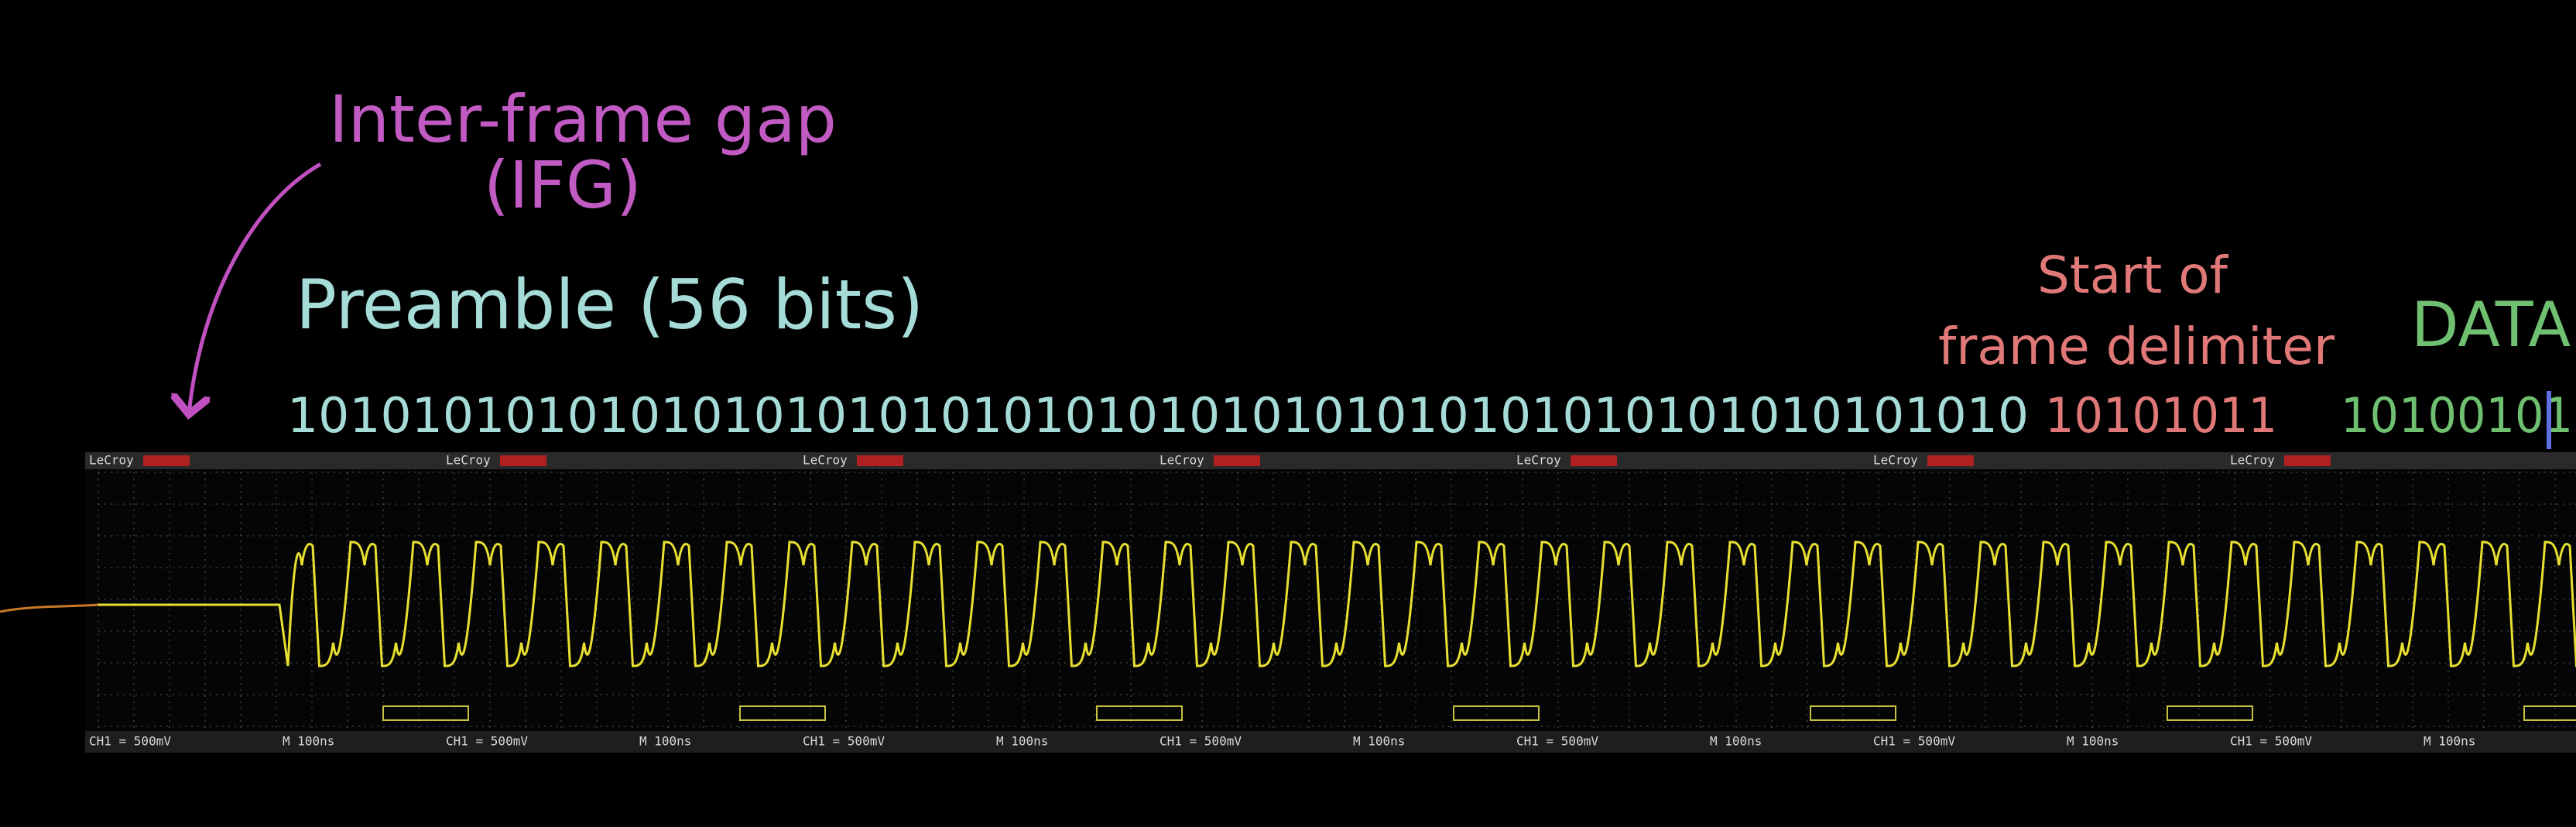 Image resolution: width=2576 pixels, height=827 pixels. Describe the element at coordinates (2549, 420) in the screenshot. I see `cursor-mark` at that location.